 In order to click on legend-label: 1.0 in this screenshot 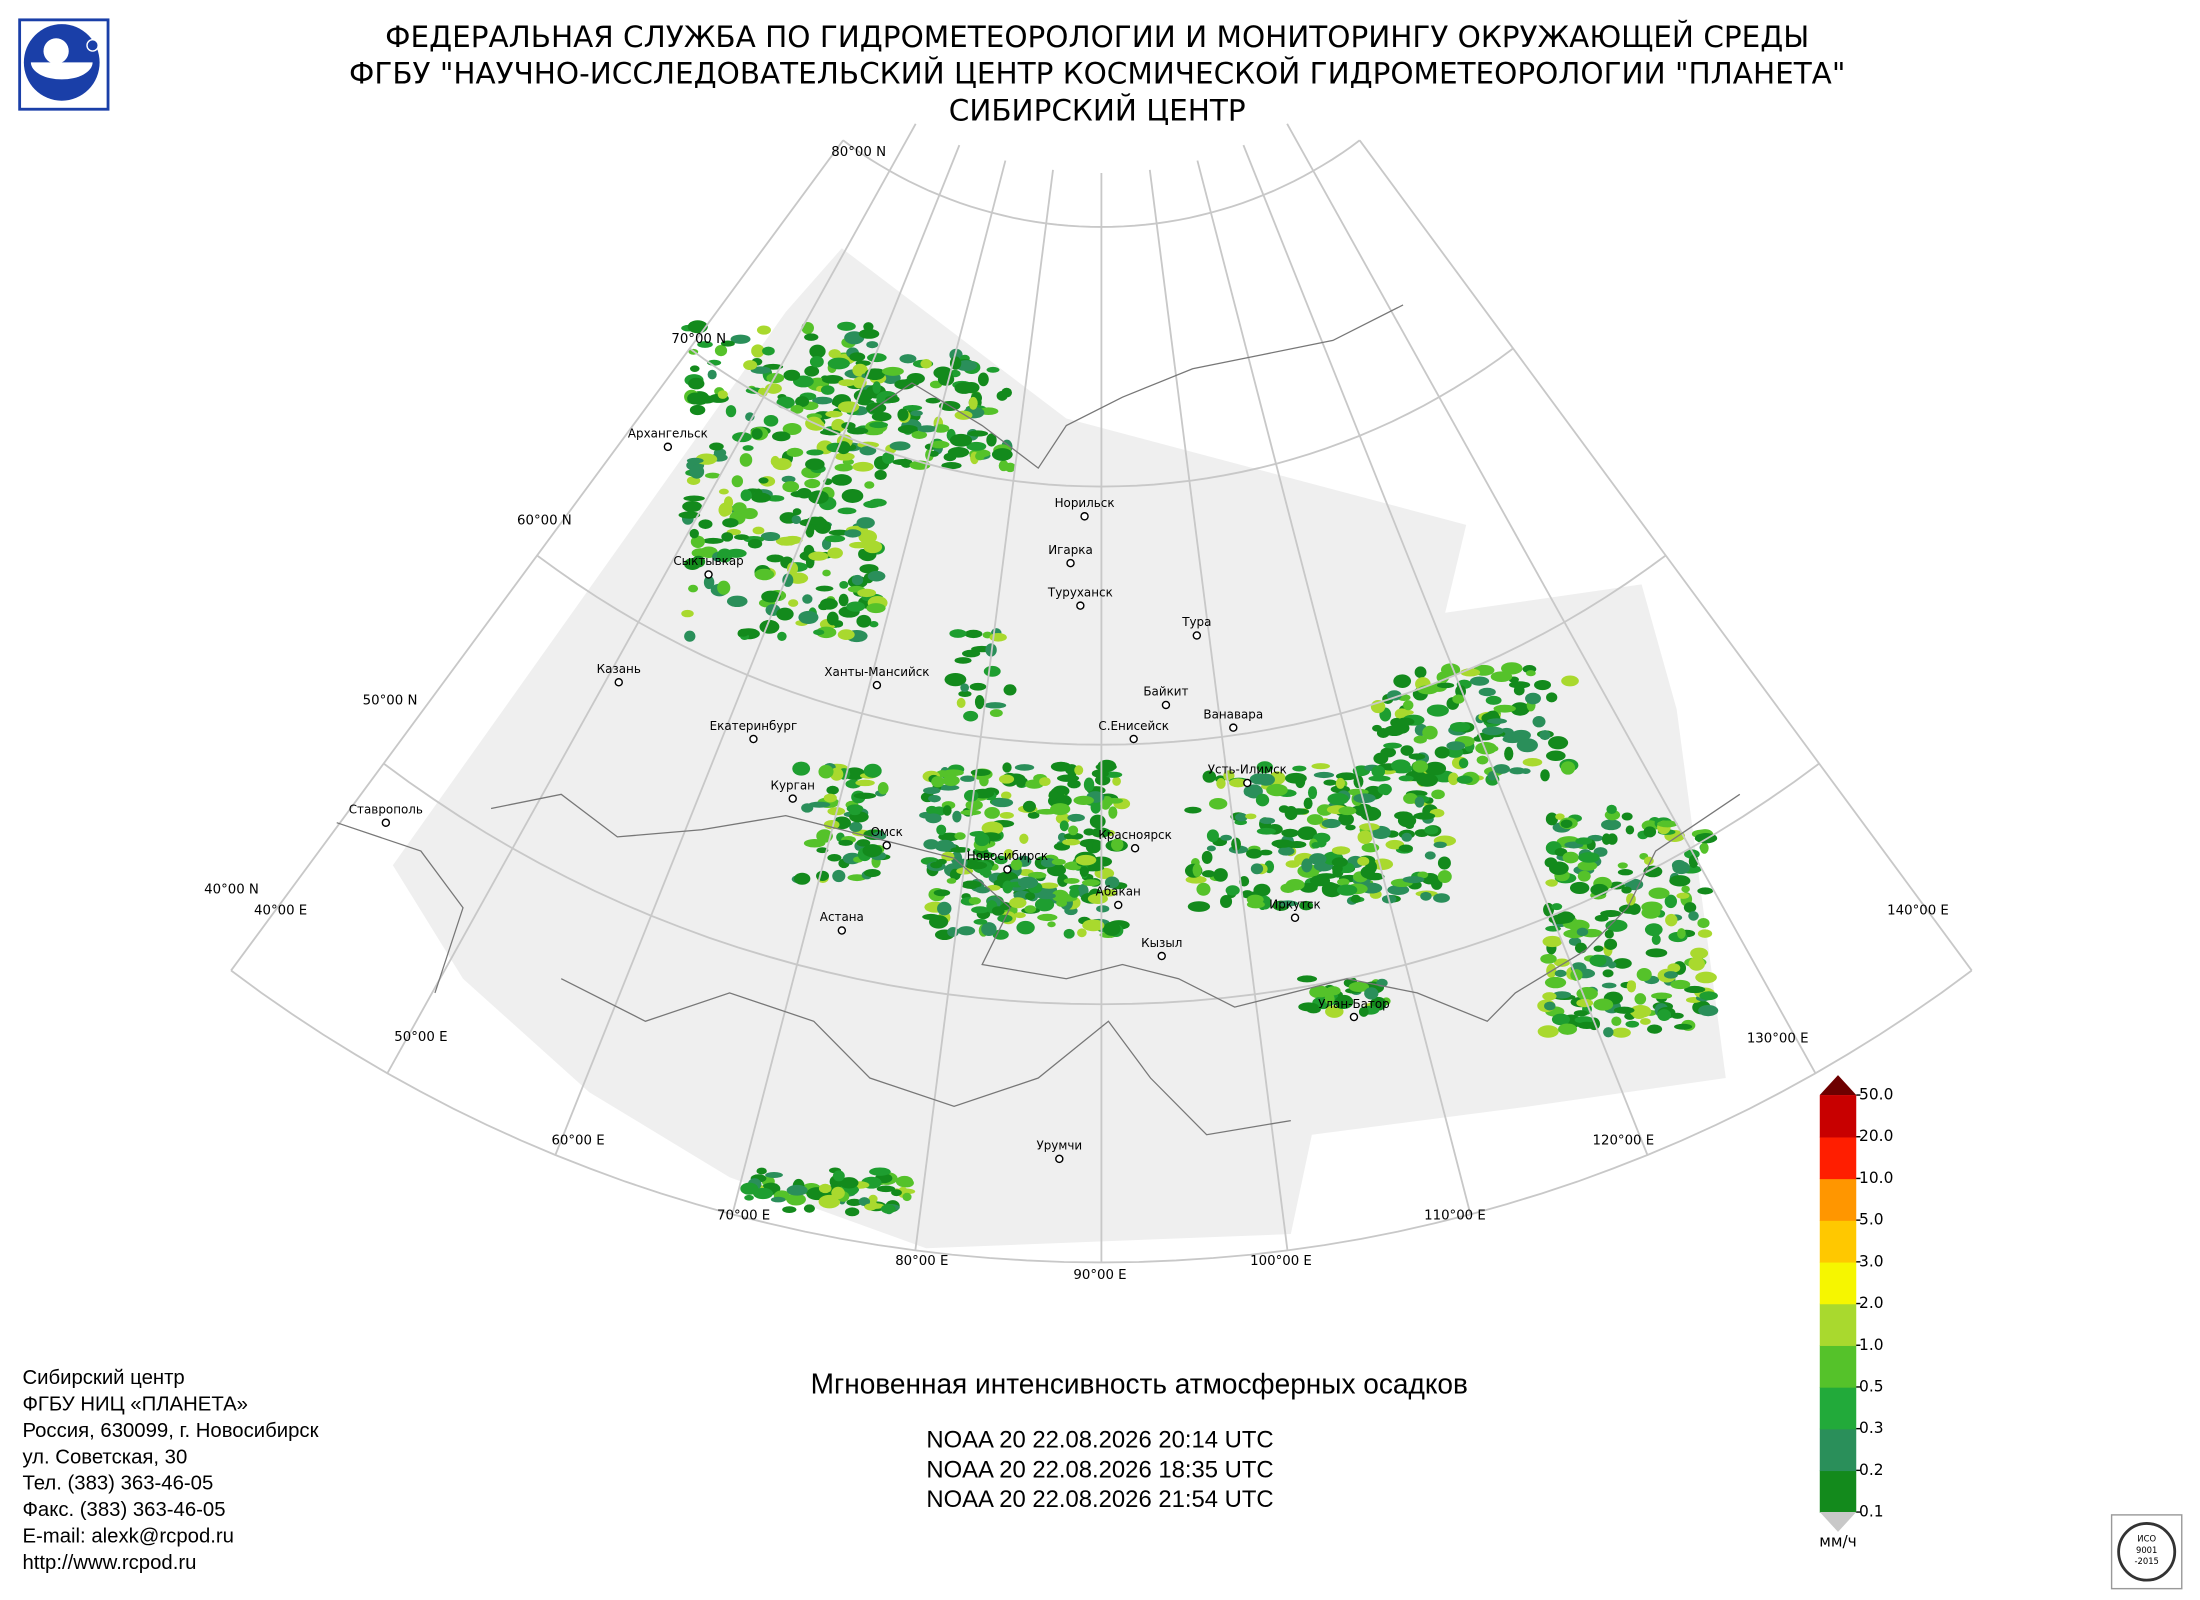, I will do `click(1871, 1345)`.